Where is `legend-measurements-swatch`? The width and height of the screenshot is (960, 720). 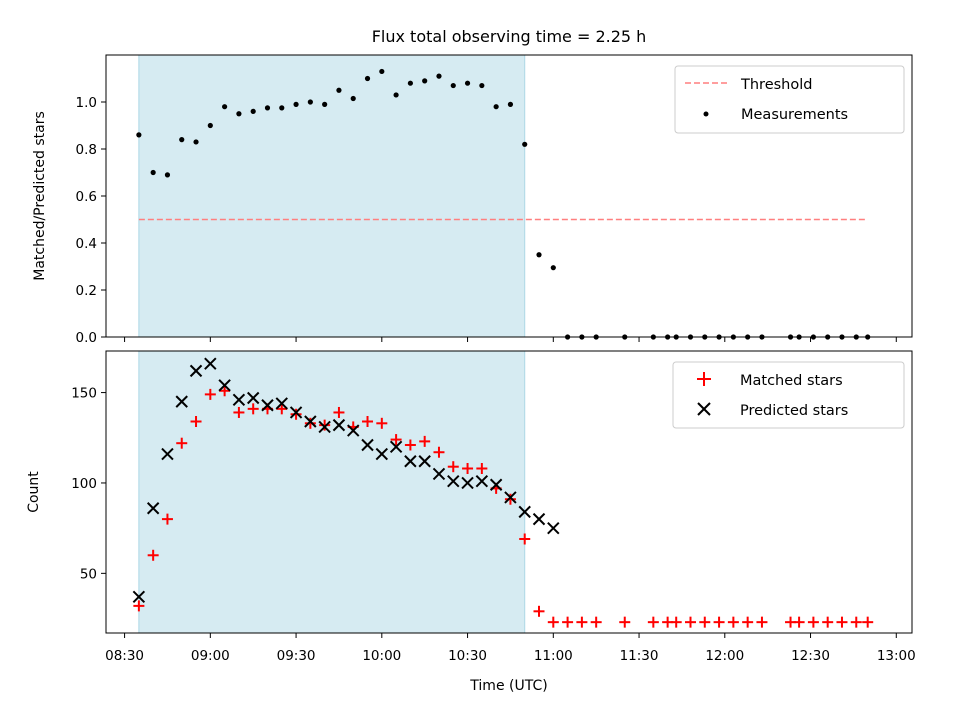 legend-measurements-swatch is located at coordinates (706, 114).